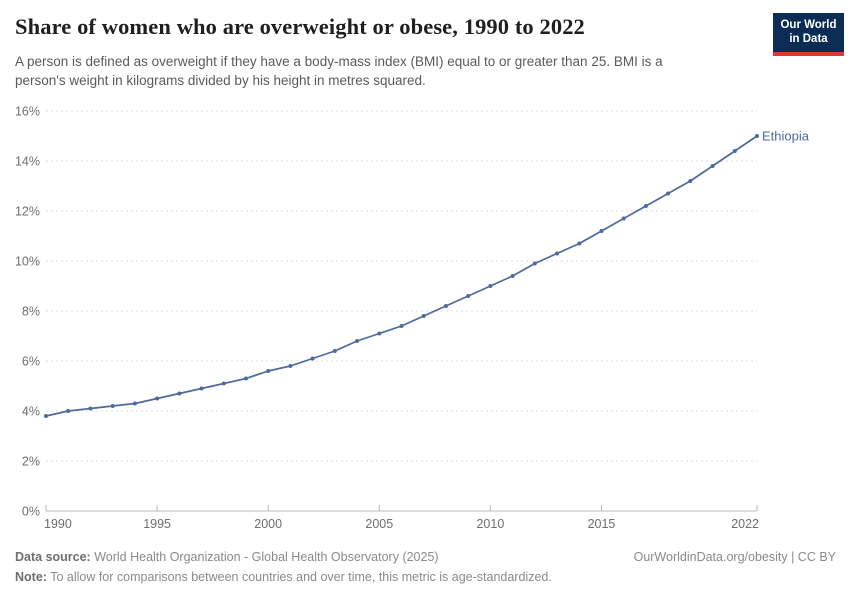  I want to click on data-point-1994, so click(134, 403).